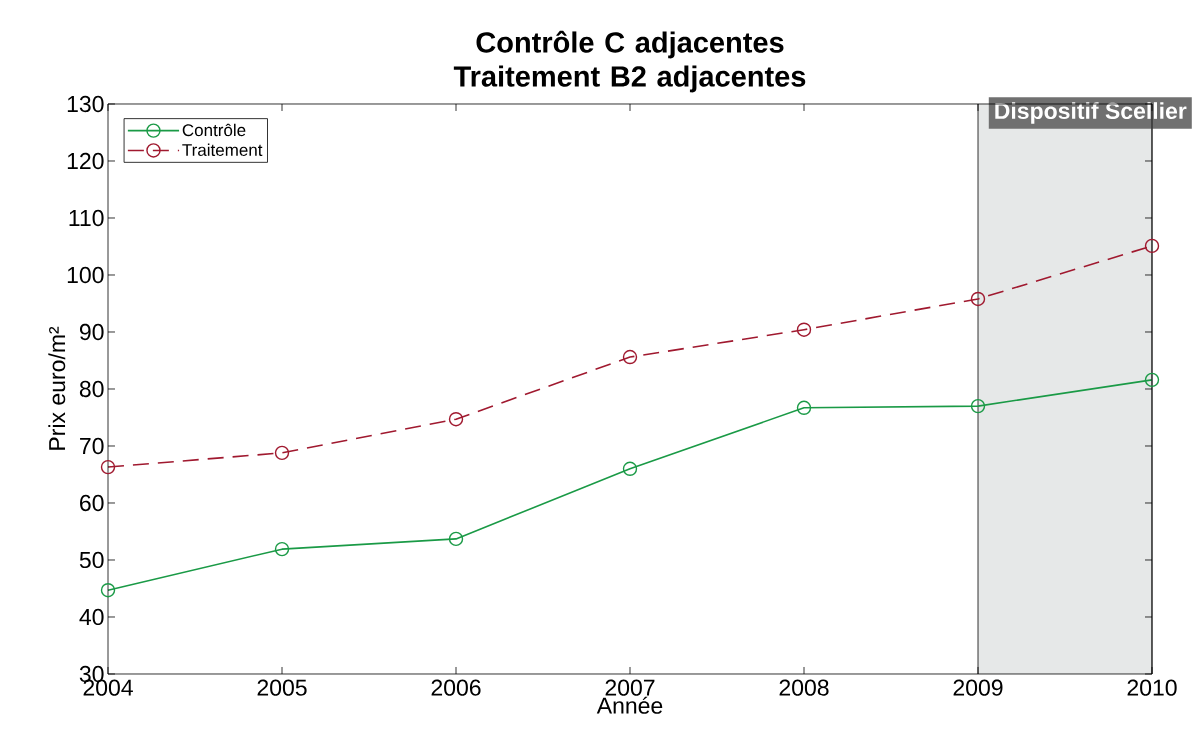  I want to click on y-tick-label: 50, so click(91, 560).